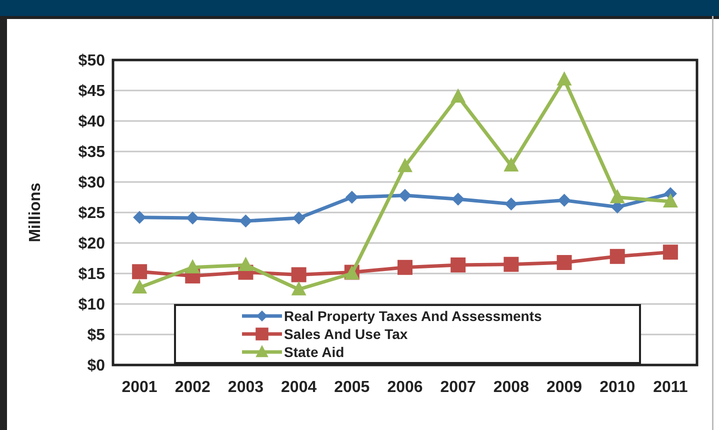 This screenshot has width=719, height=430. I want to click on x-tick-label: 2006, so click(405, 387).